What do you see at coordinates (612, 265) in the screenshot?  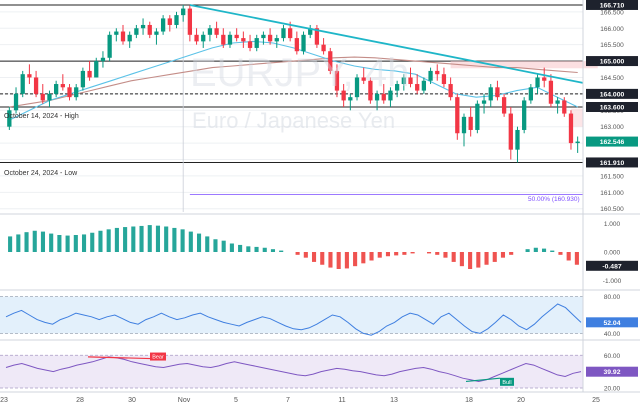 I see `macd-last-box` at bounding box center [612, 265].